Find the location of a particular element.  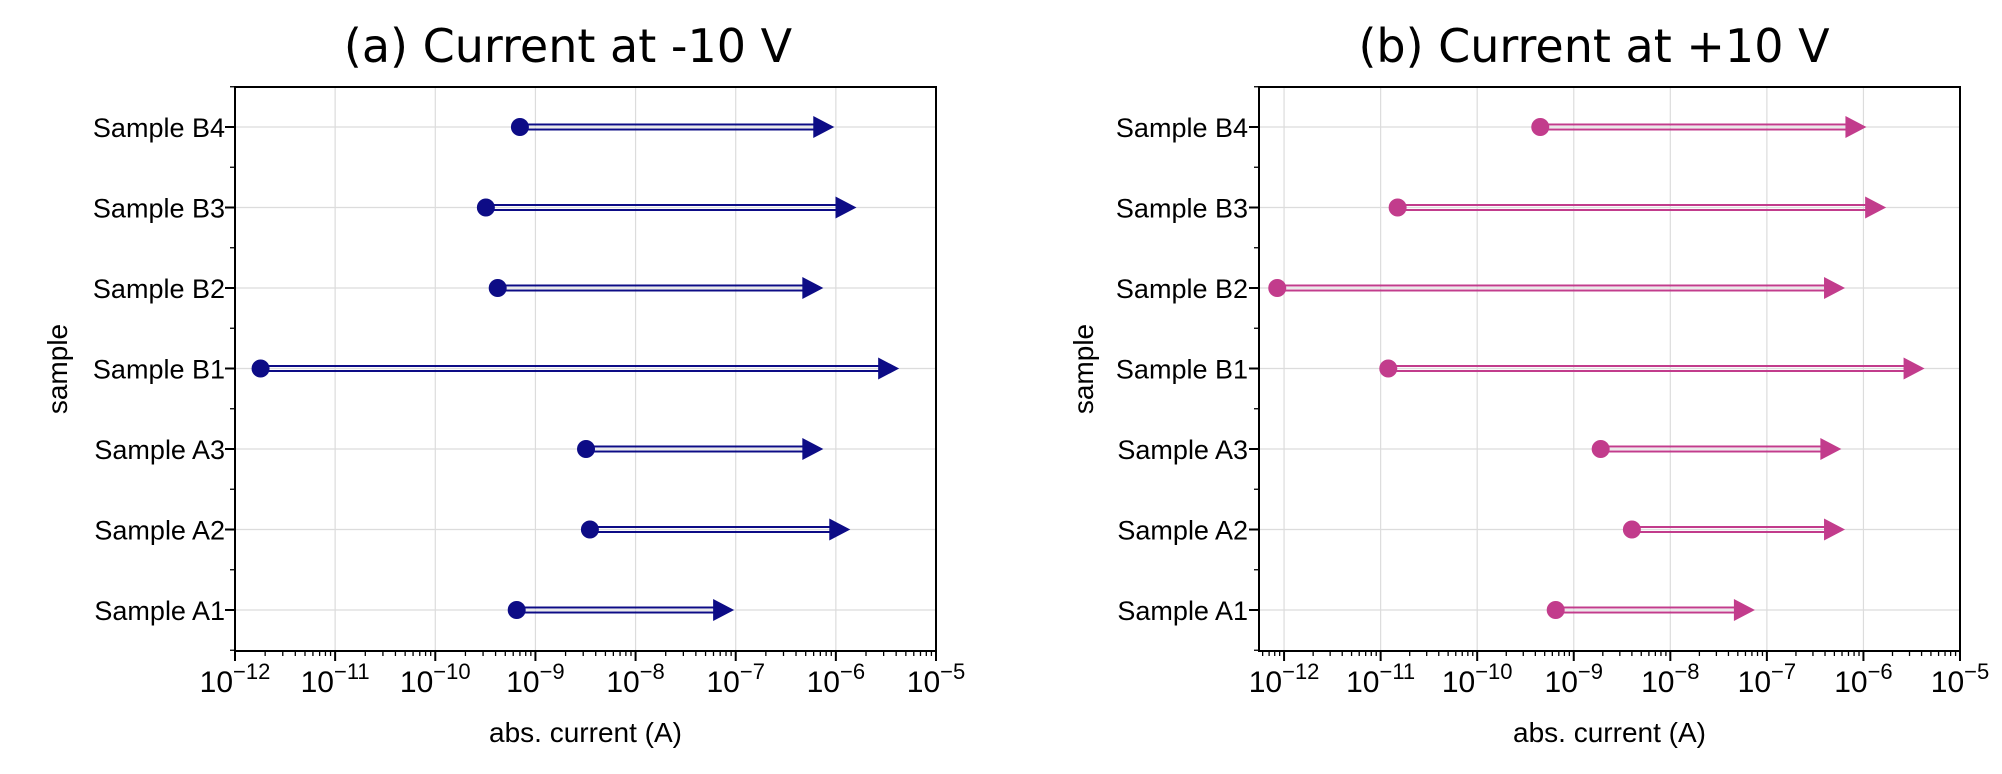

chart-title: (a) Current at -10 V is located at coordinates (568, 46).